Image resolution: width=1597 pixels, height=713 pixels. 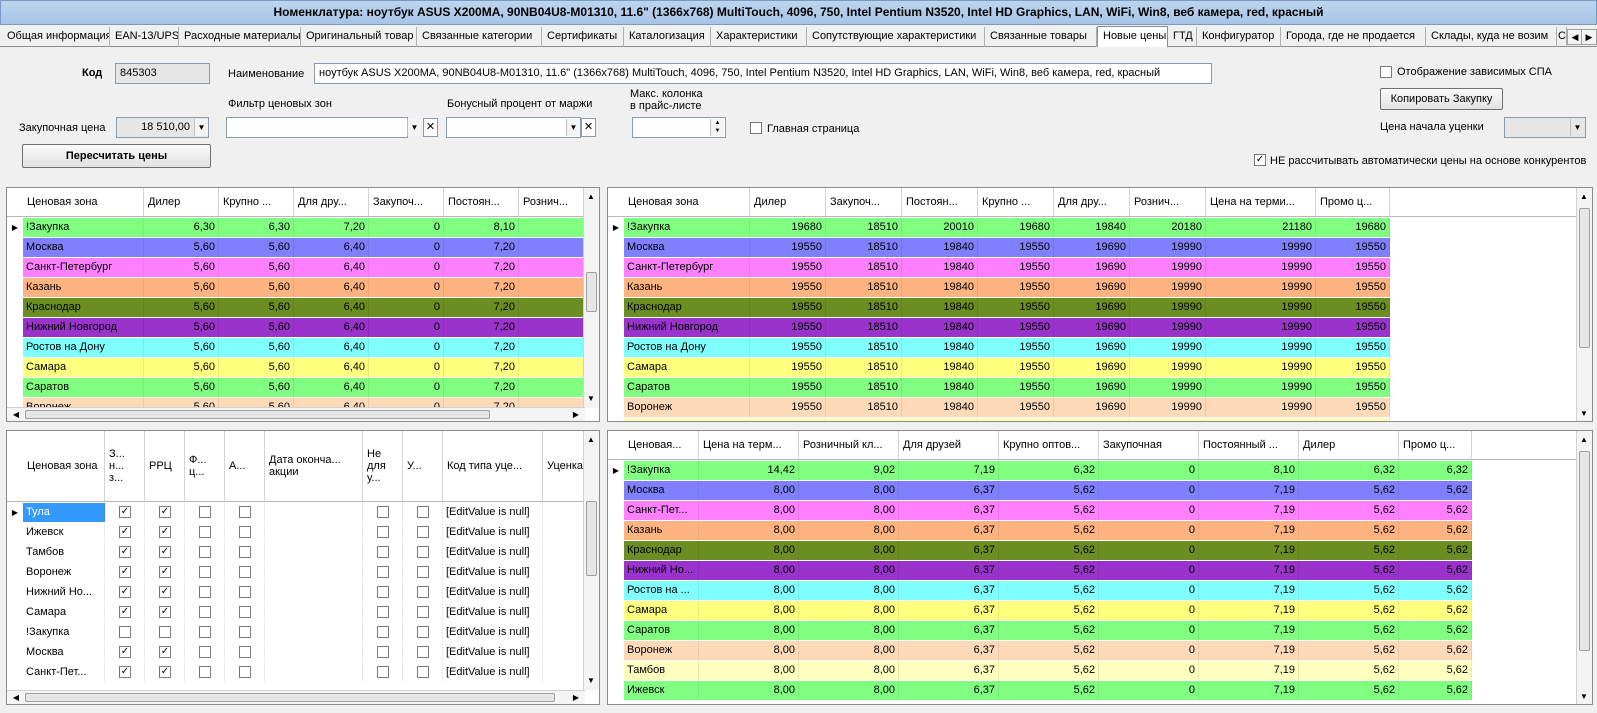 I want to click on vertical-scrollbar: ▲ ▼, so click(x=591, y=560).